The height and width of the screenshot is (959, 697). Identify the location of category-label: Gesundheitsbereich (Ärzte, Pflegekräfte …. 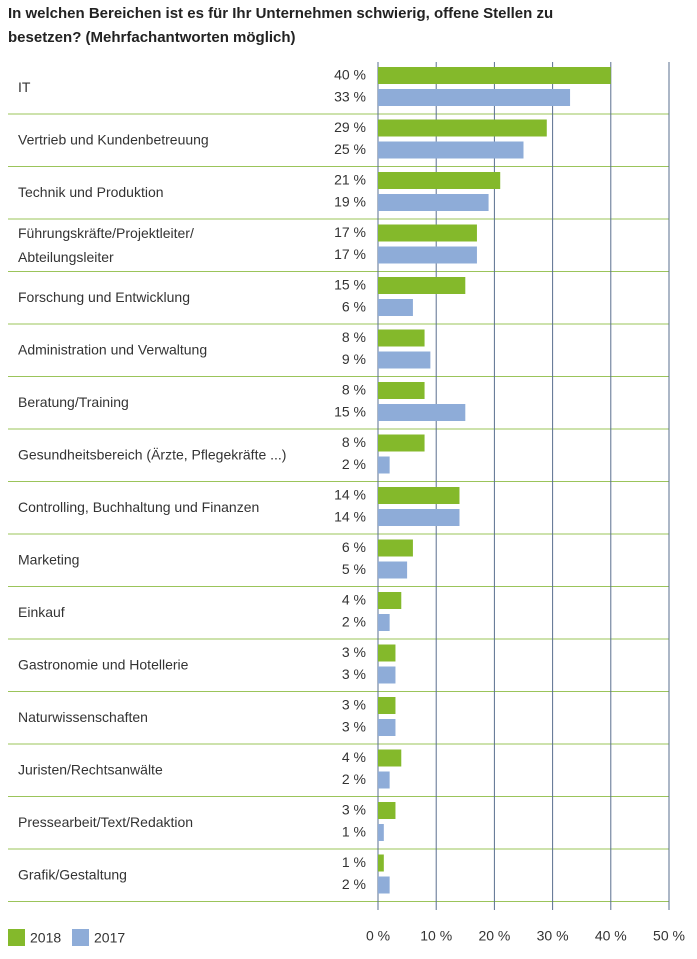
(152, 454).